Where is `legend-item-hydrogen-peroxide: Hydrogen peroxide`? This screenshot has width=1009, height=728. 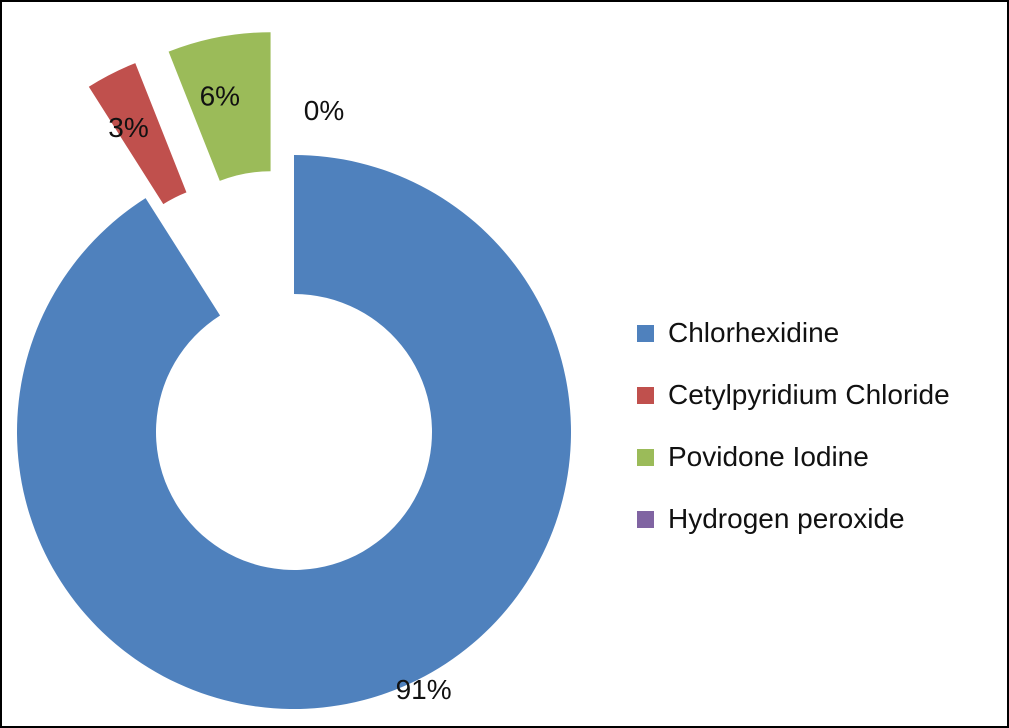
legend-item-hydrogen-peroxide: Hydrogen peroxide is located at coordinates (819, 519).